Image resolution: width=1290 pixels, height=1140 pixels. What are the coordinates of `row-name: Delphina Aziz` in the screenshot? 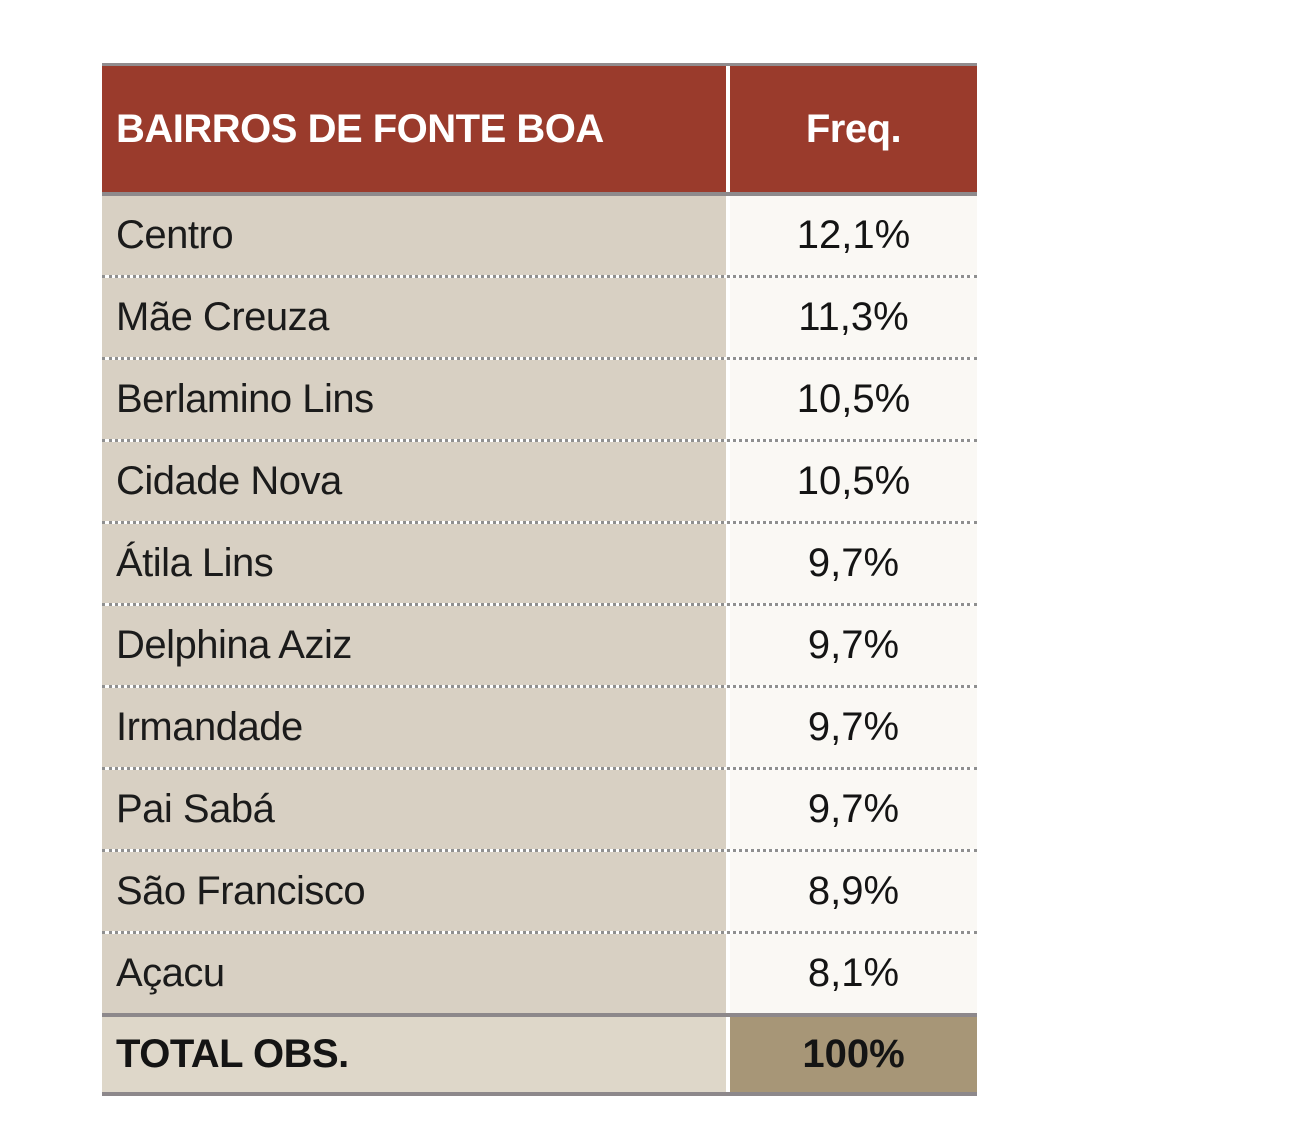 It's located at (414, 645).